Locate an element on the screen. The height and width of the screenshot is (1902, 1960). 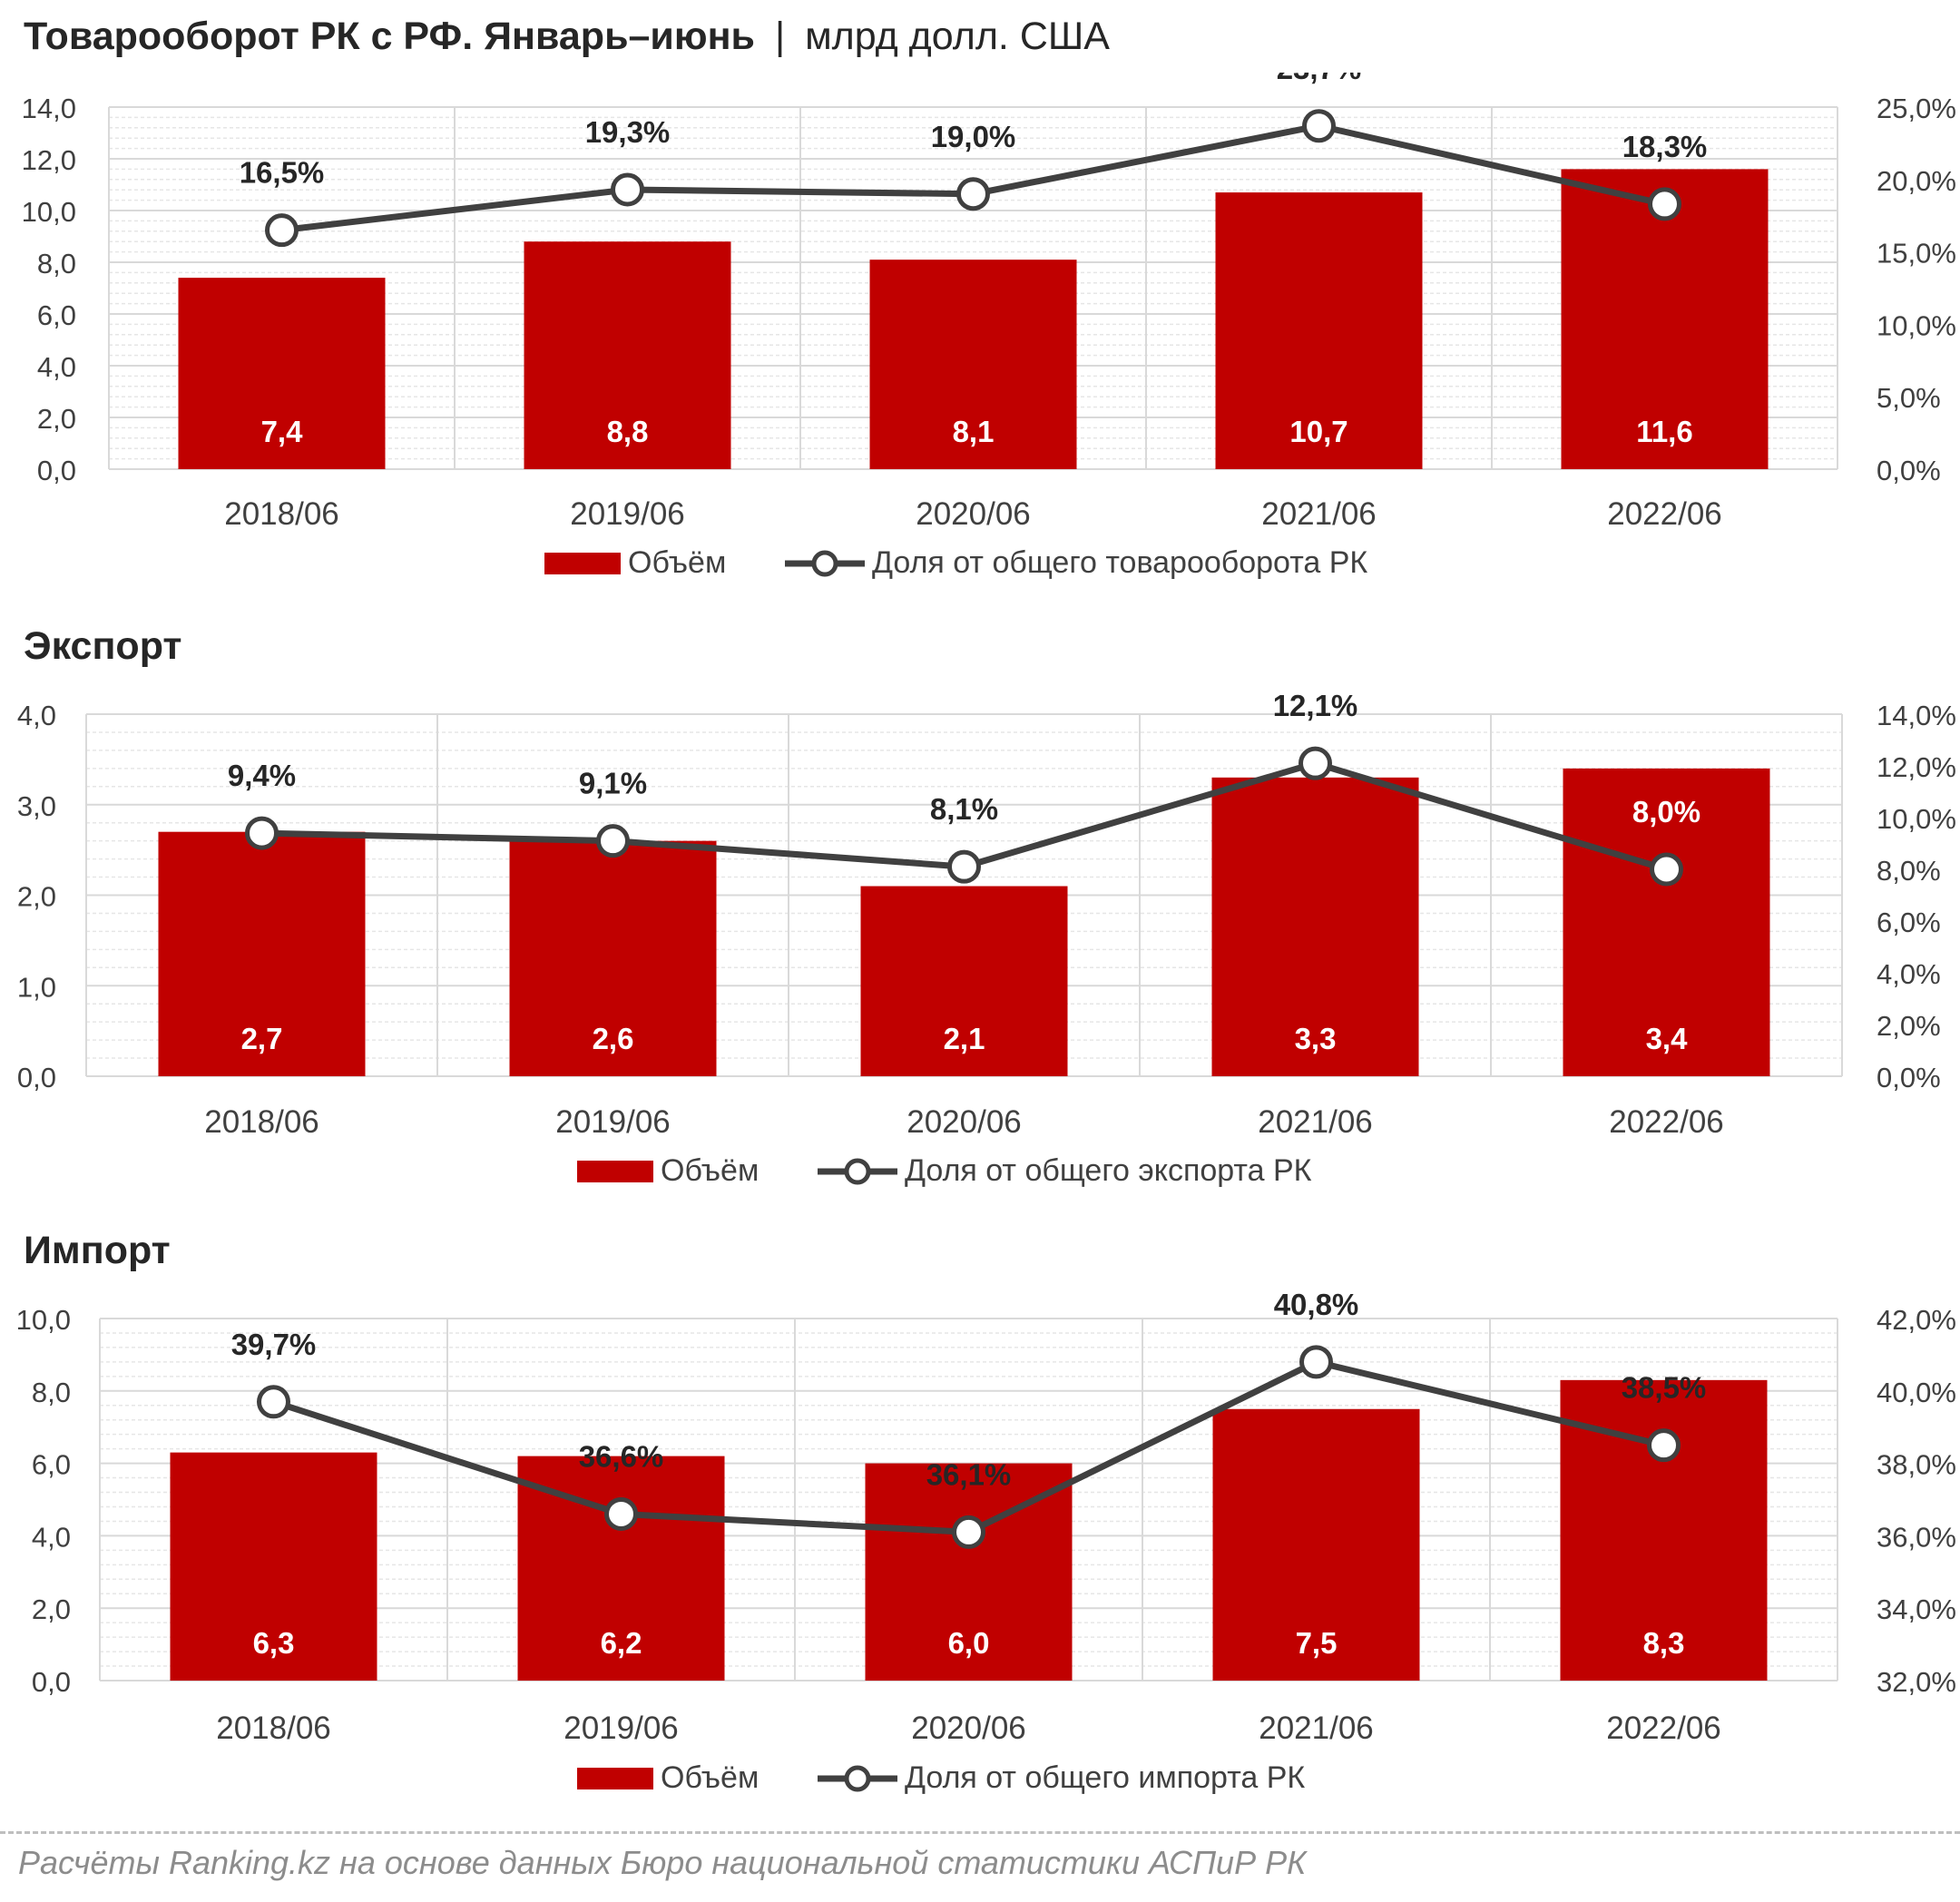
source-divider is located at coordinates (980, 1832).